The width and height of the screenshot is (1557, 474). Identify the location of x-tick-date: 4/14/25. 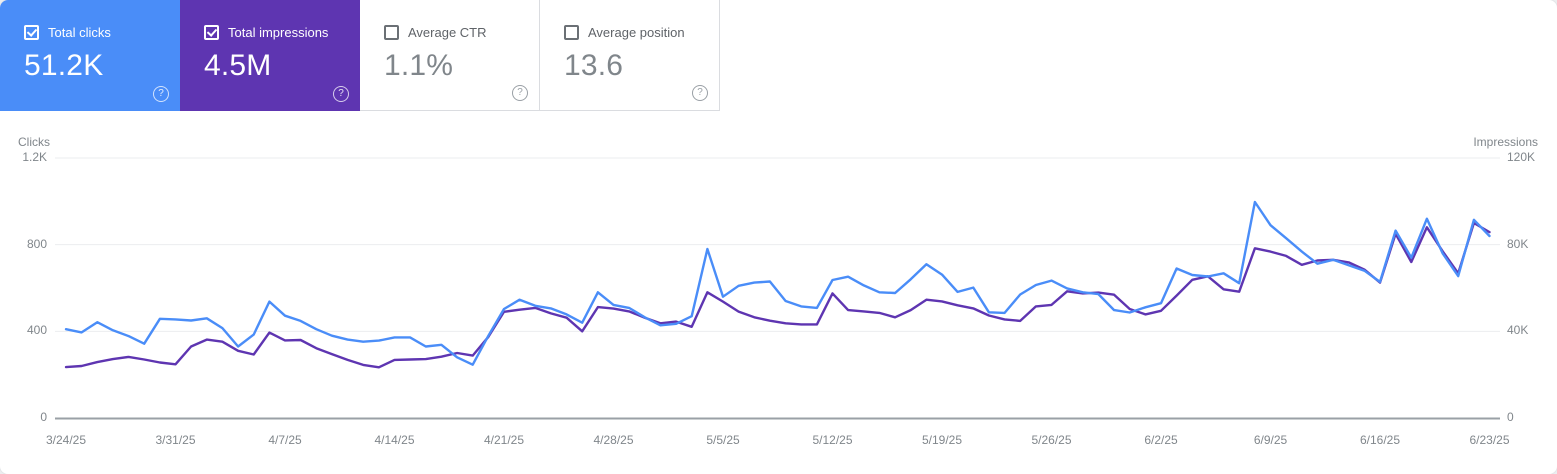
(394, 440).